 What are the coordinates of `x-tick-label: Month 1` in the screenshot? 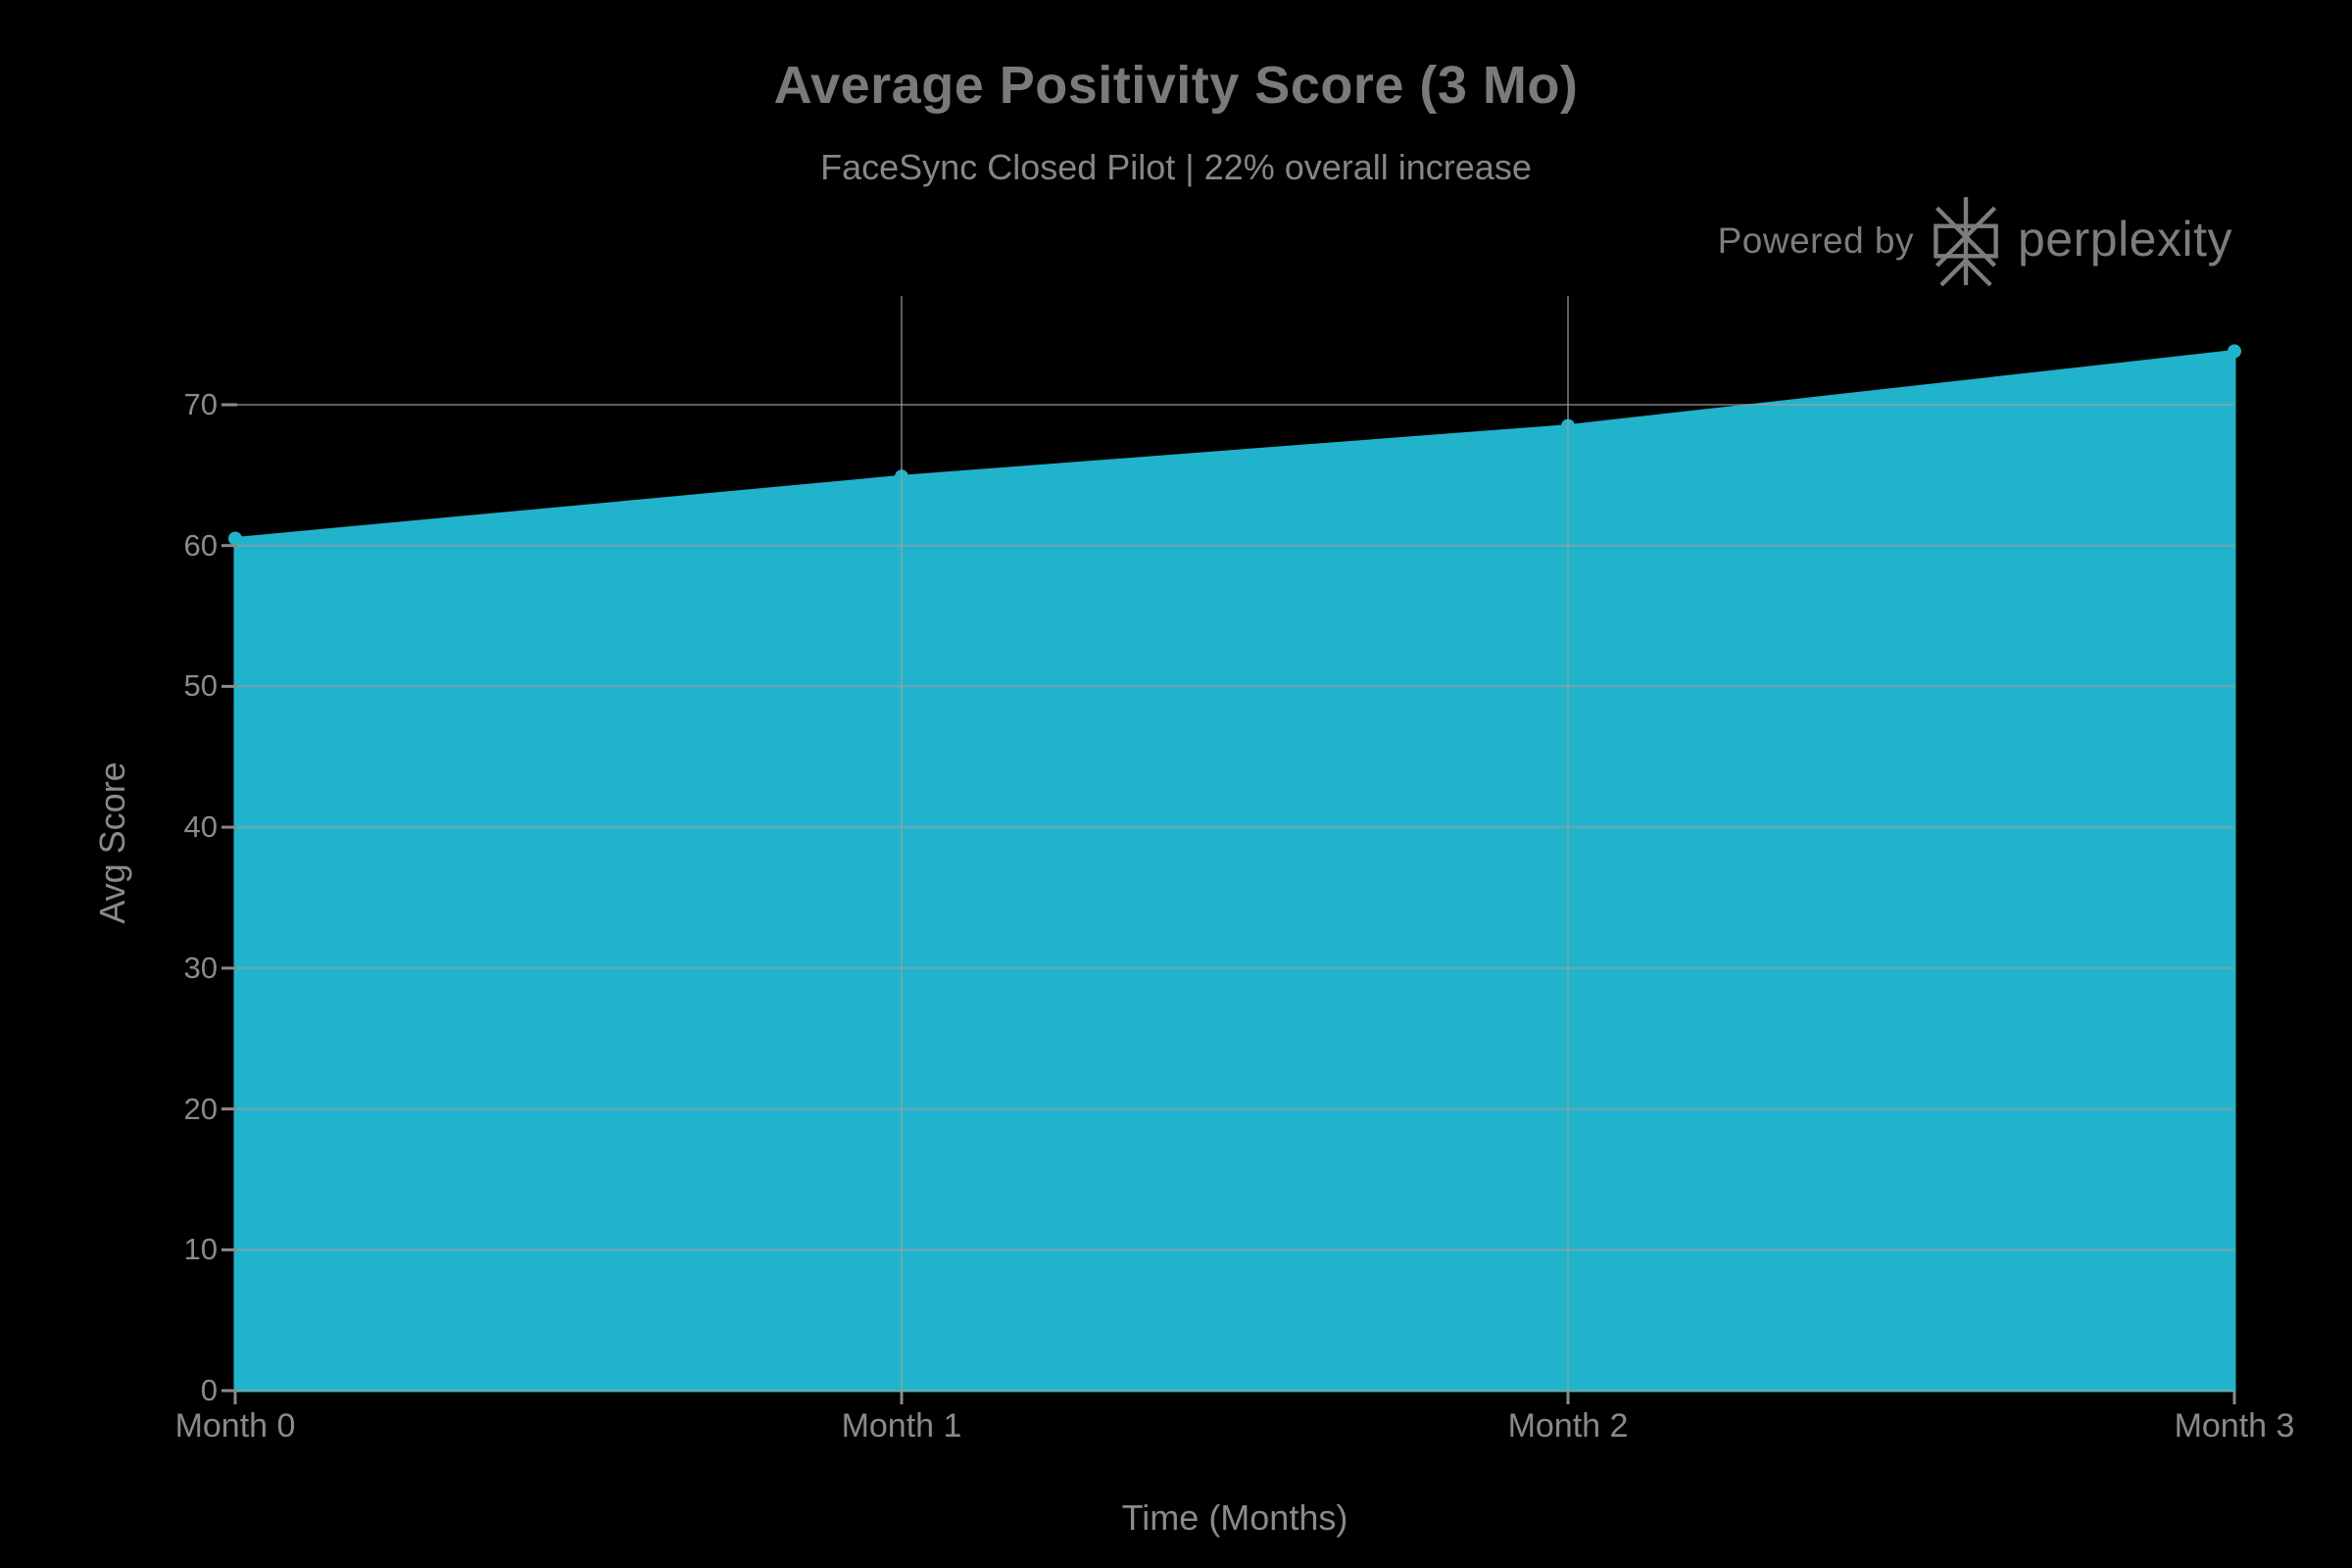 It's located at (901, 1426).